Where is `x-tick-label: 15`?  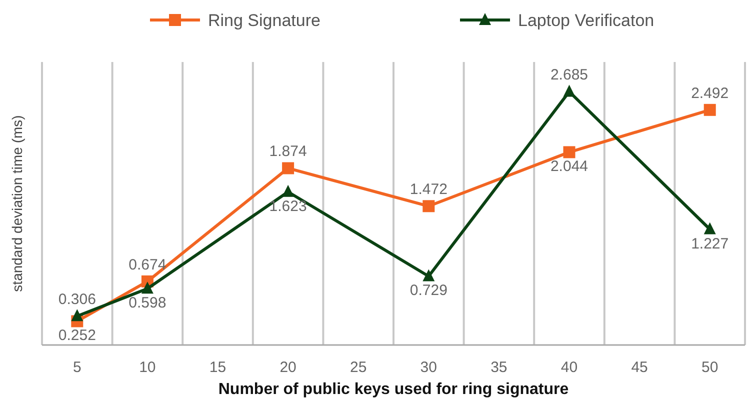
x-tick-label: 15 is located at coordinates (217, 367).